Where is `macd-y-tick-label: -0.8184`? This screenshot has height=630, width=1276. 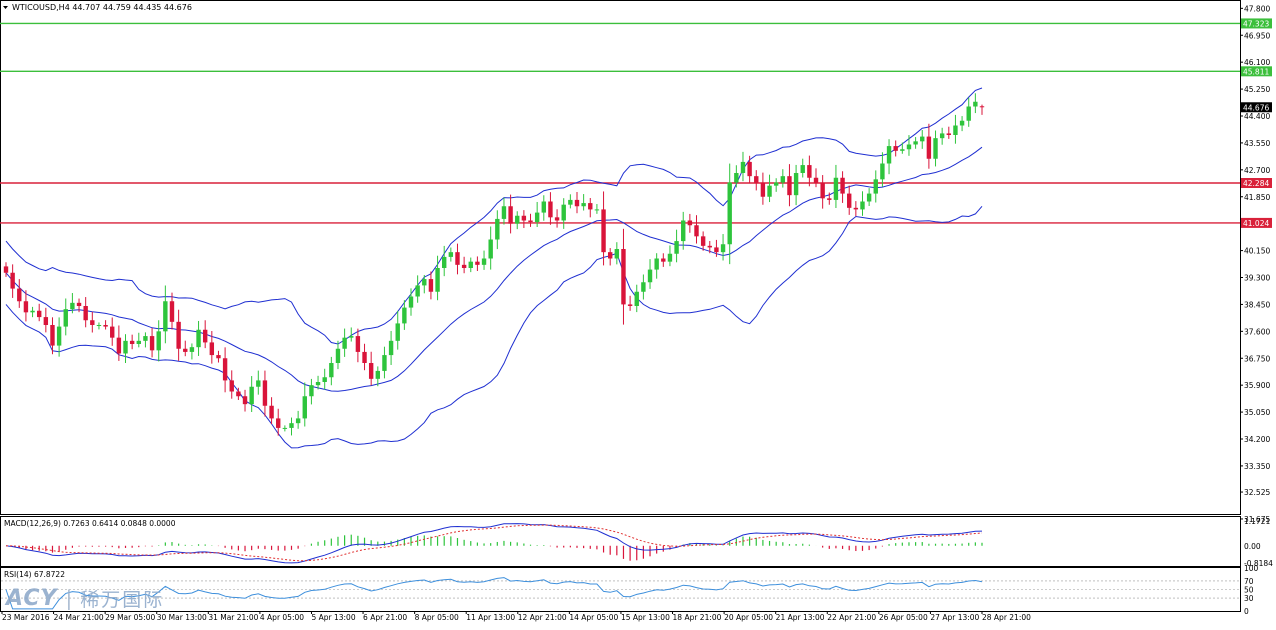 macd-y-tick-label: -0.8184 is located at coordinates (1258, 563).